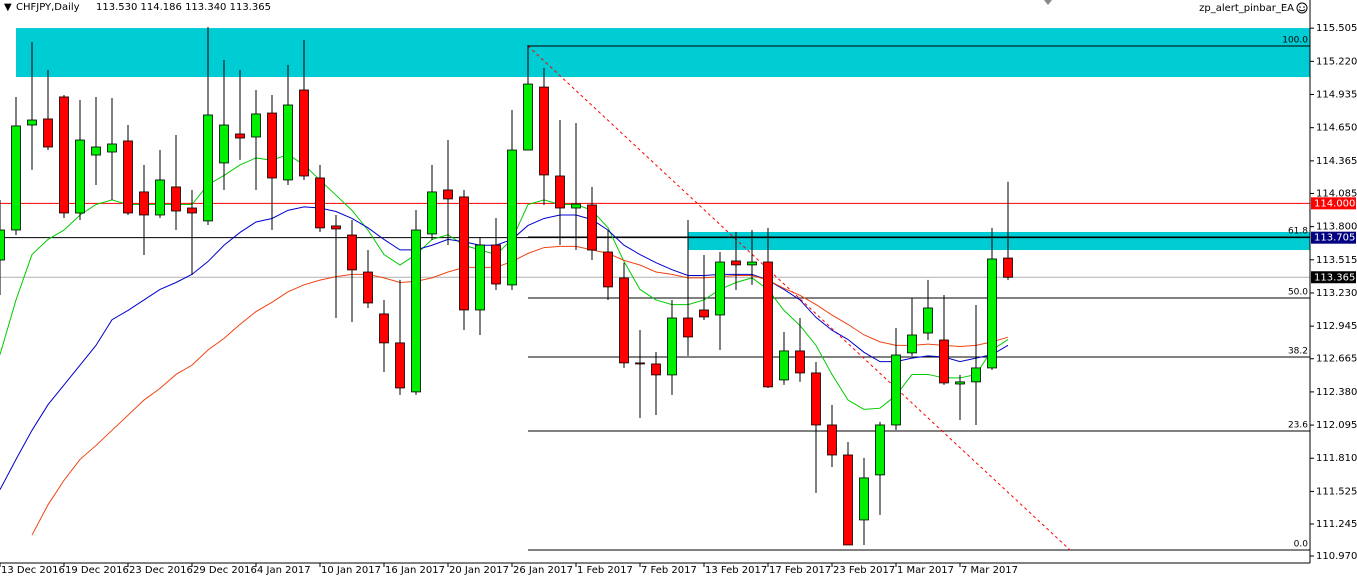 This screenshot has height=581, width=1357. What do you see at coordinates (1336, 458) in the screenshot?
I see `y-tick-label: 111.810` at bounding box center [1336, 458].